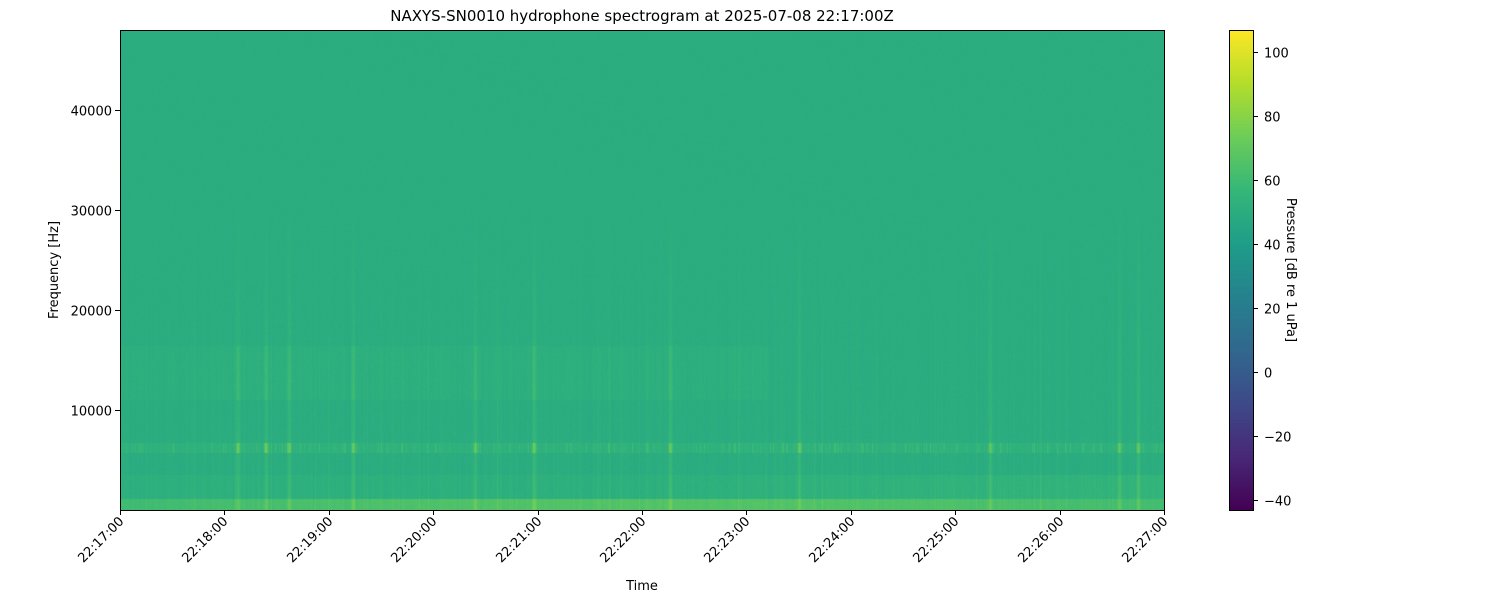 The width and height of the screenshot is (1500, 600). I want to click on colorbar-label: Pressure [dB re 1 uPa], so click(1290, 270).